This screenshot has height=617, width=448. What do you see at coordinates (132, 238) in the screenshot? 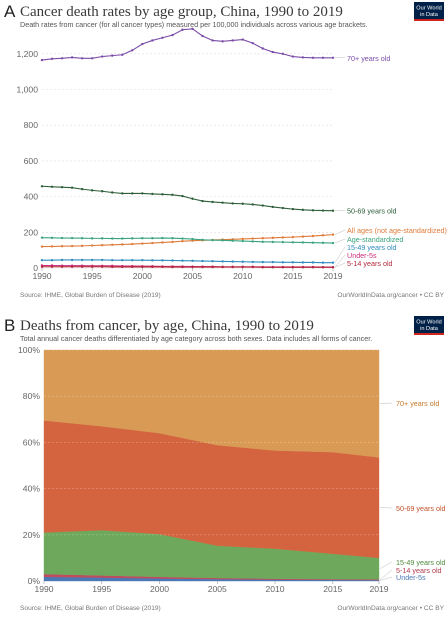
I see `point-age-standardized-1999` at bounding box center [132, 238].